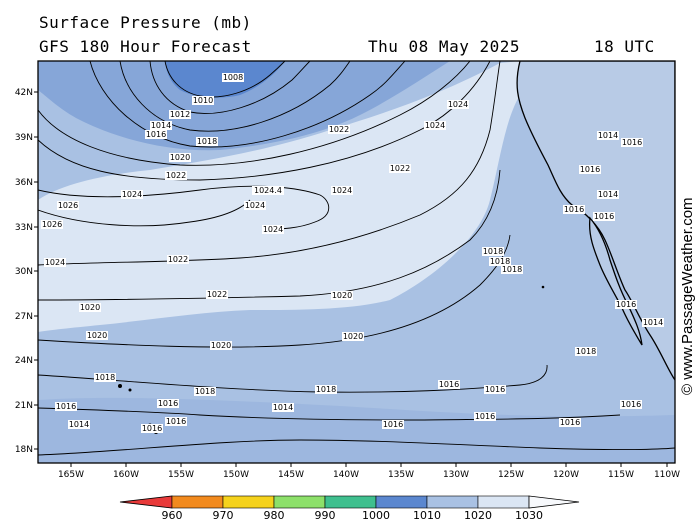  What do you see at coordinates (427, 515) in the screenshot?
I see `colorbar-label: 1010` at bounding box center [427, 515].